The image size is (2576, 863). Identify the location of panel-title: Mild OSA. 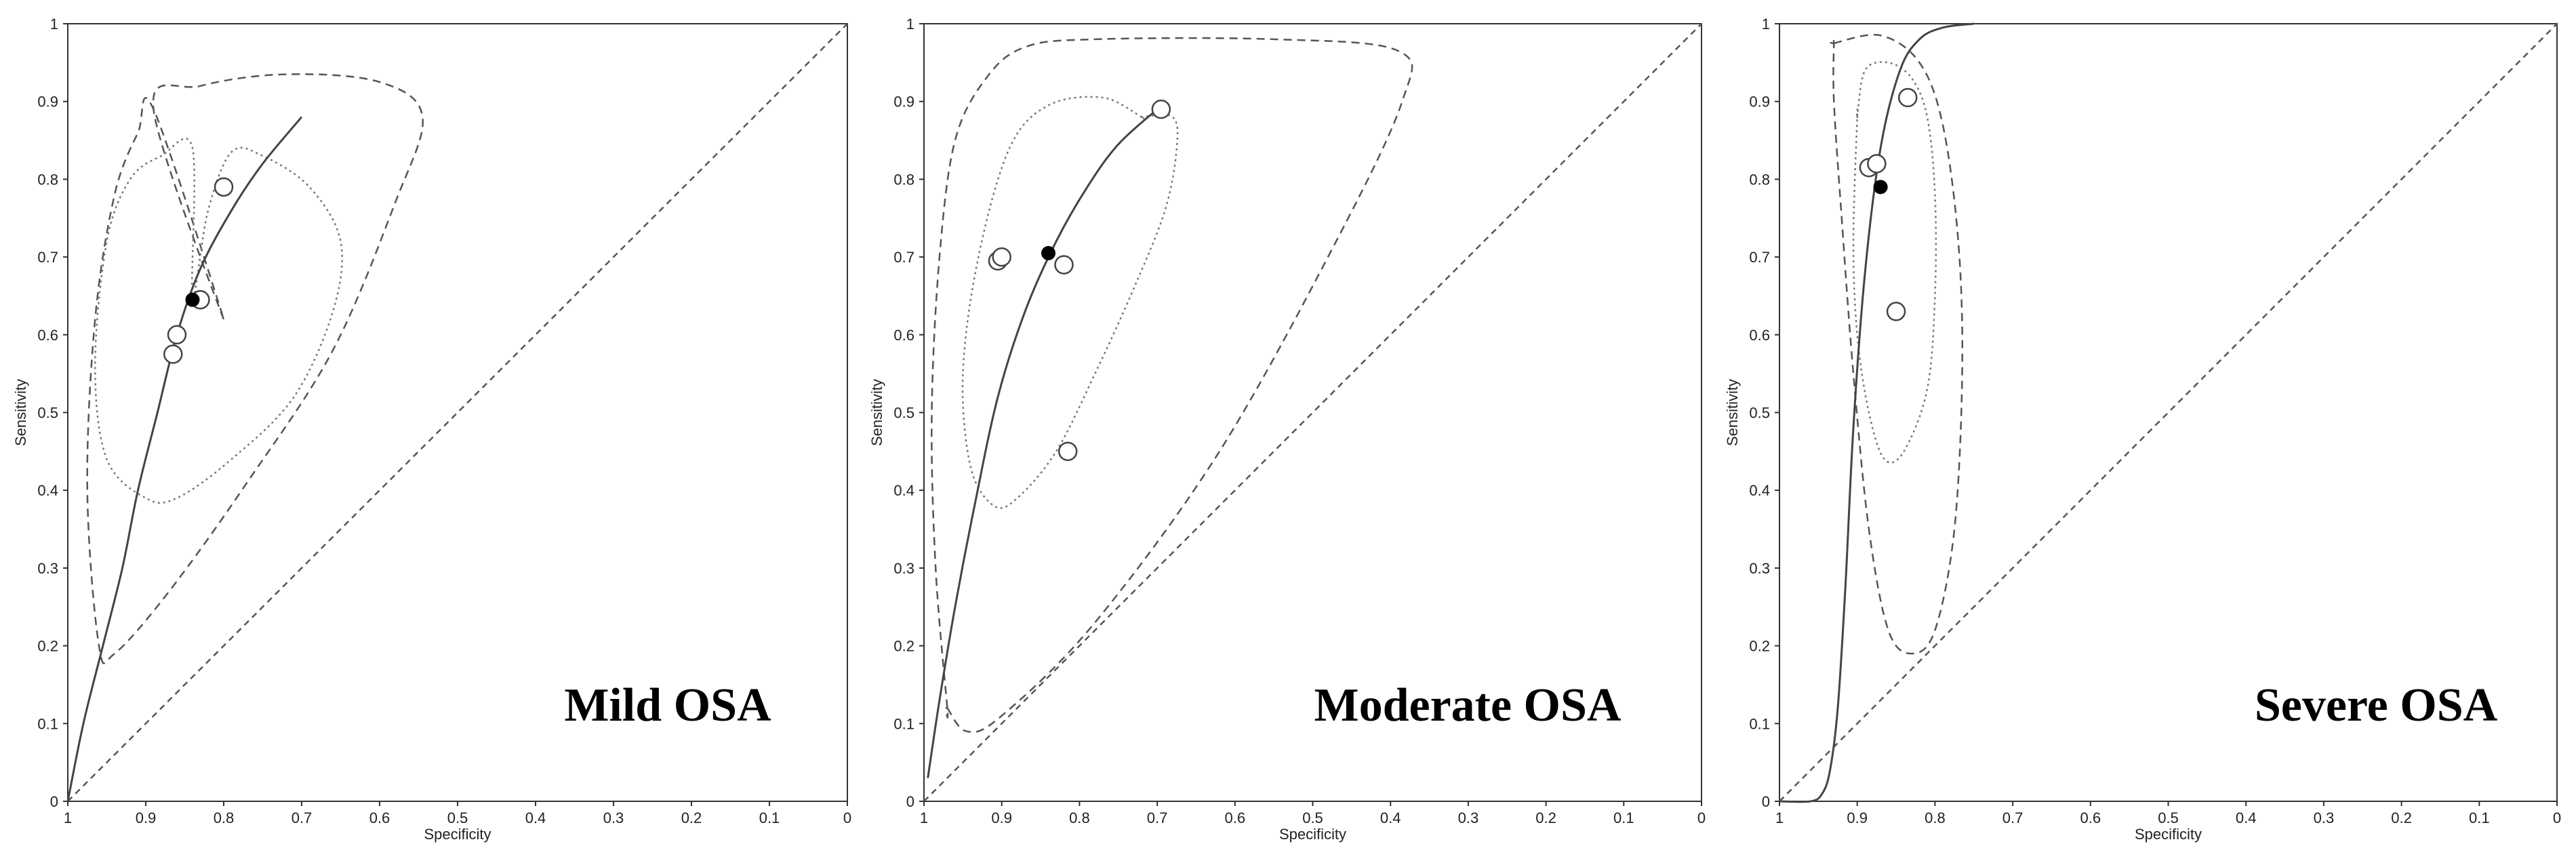
(667, 705).